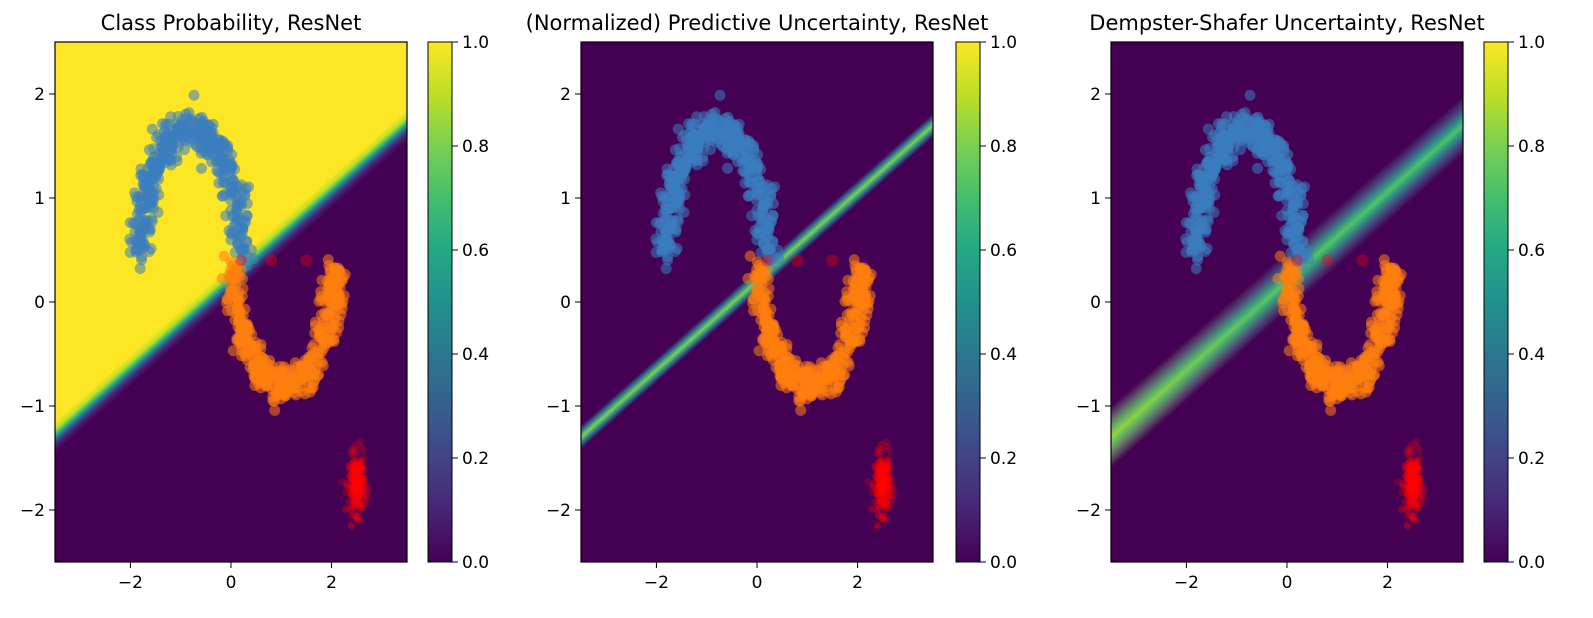 This screenshot has width=1593, height=618. Describe the element at coordinates (986, 303) in the screenshot. I see `colorbar-2: 1.0 0.8 0.6 0.4 0.2 0.0` at that location.